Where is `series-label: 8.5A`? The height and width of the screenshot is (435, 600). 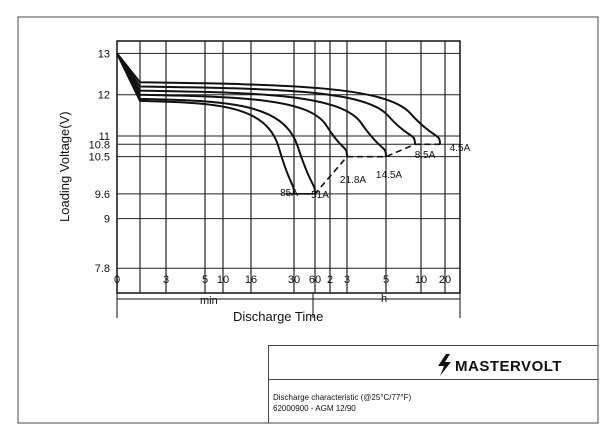 series-label: 8.5A is located at coordinates (425, 155).